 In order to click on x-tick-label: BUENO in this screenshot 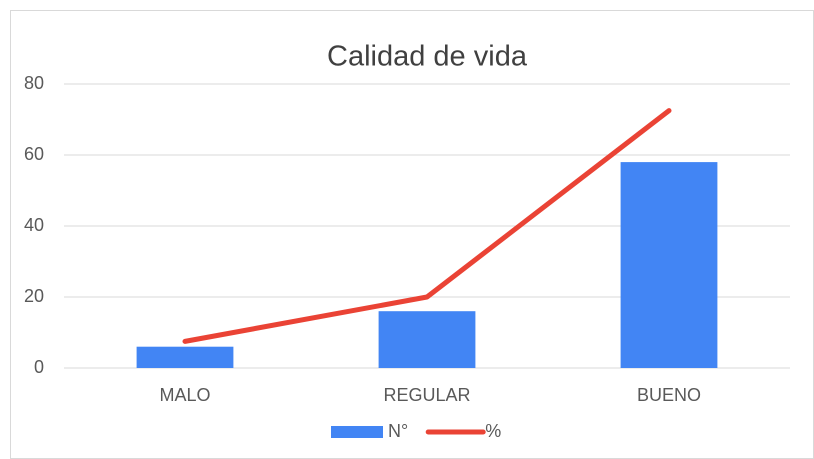, I will do `click(669, 395)`.